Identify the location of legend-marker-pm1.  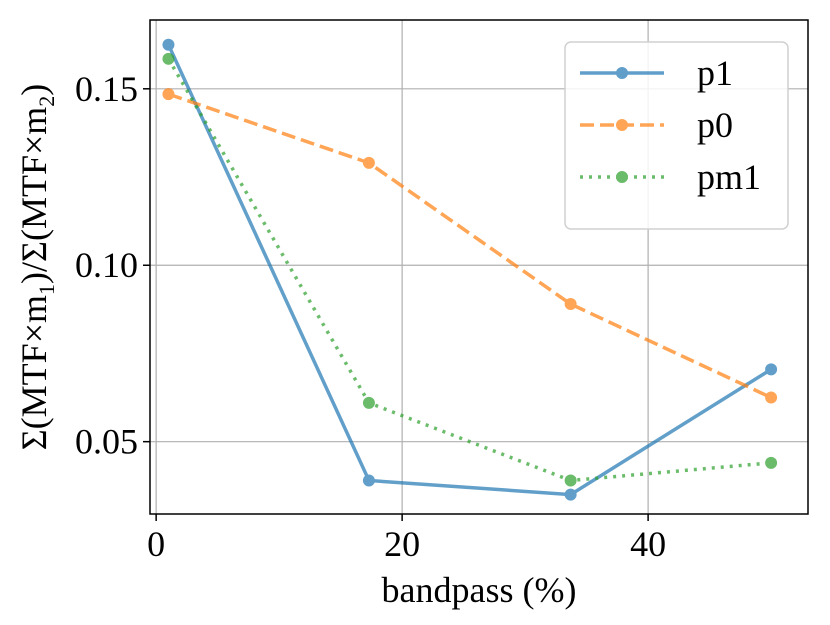
(622, 177).